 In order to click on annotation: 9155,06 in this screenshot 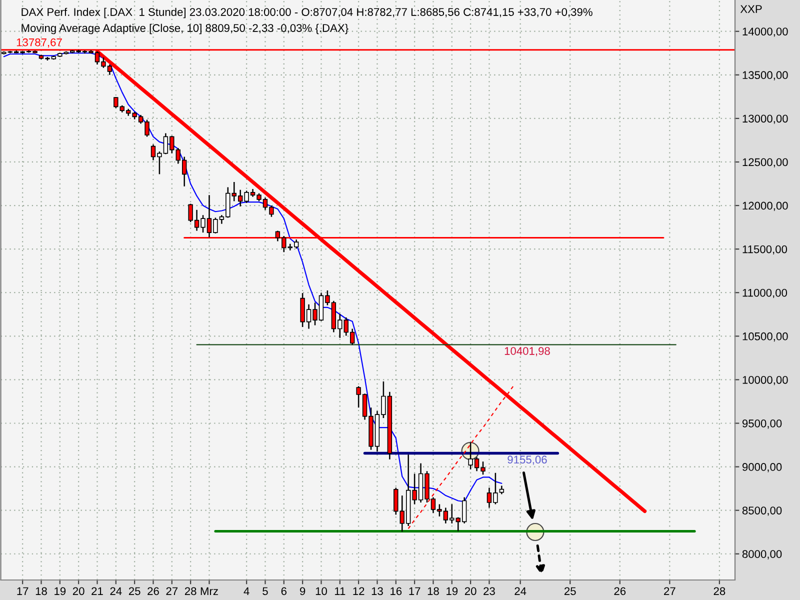, I will do `click(527, 460)`.